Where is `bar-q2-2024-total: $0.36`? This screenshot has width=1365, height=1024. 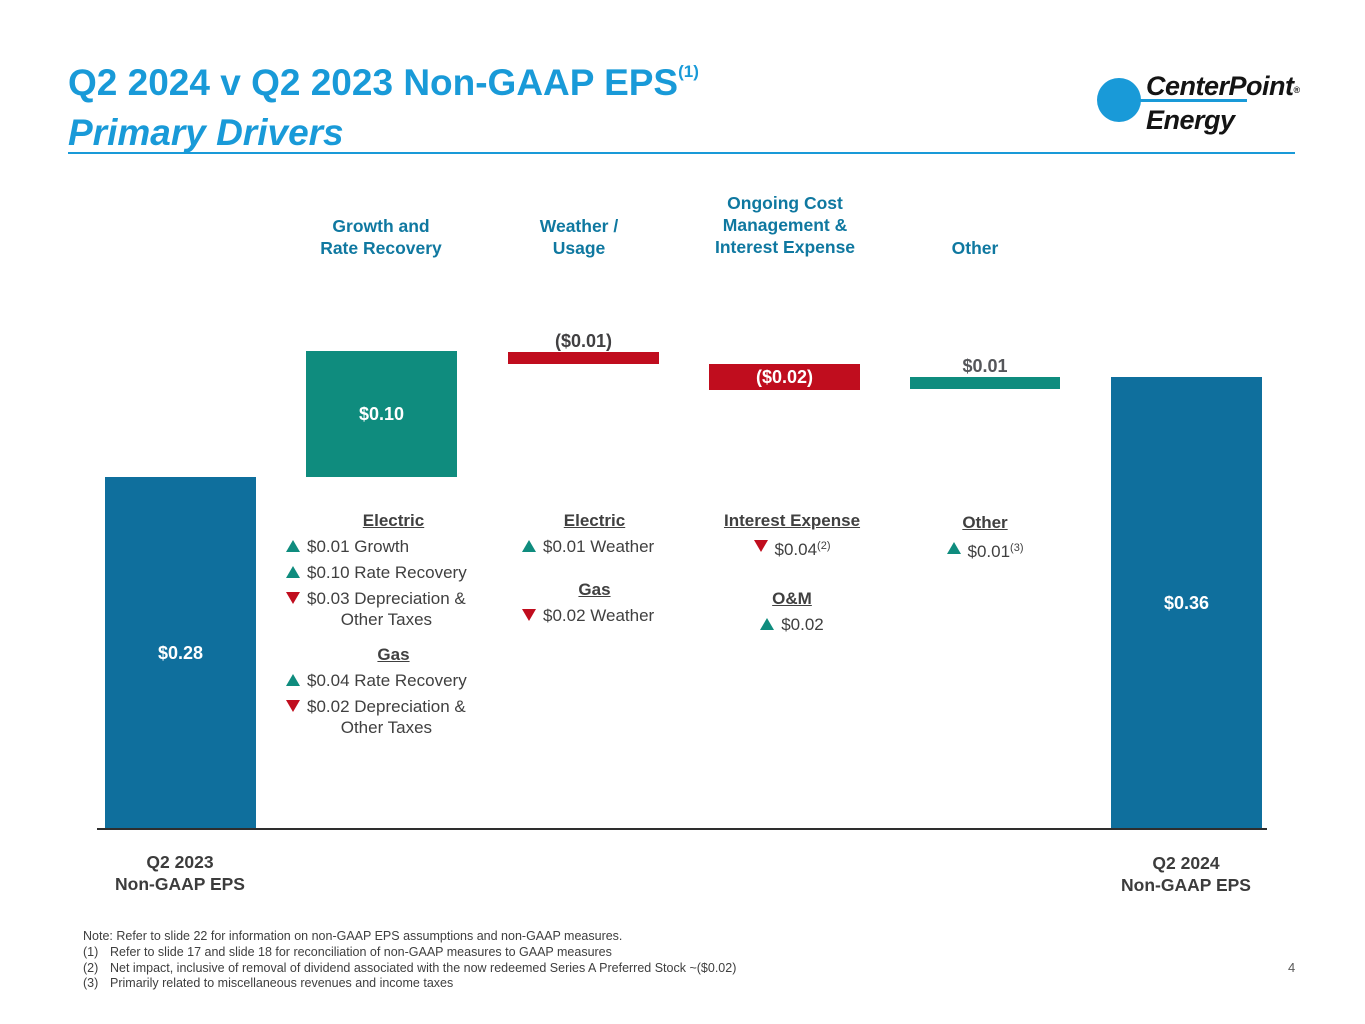 bar-q2-2024-total: $0.36 is located at coordinates (1186, 603).